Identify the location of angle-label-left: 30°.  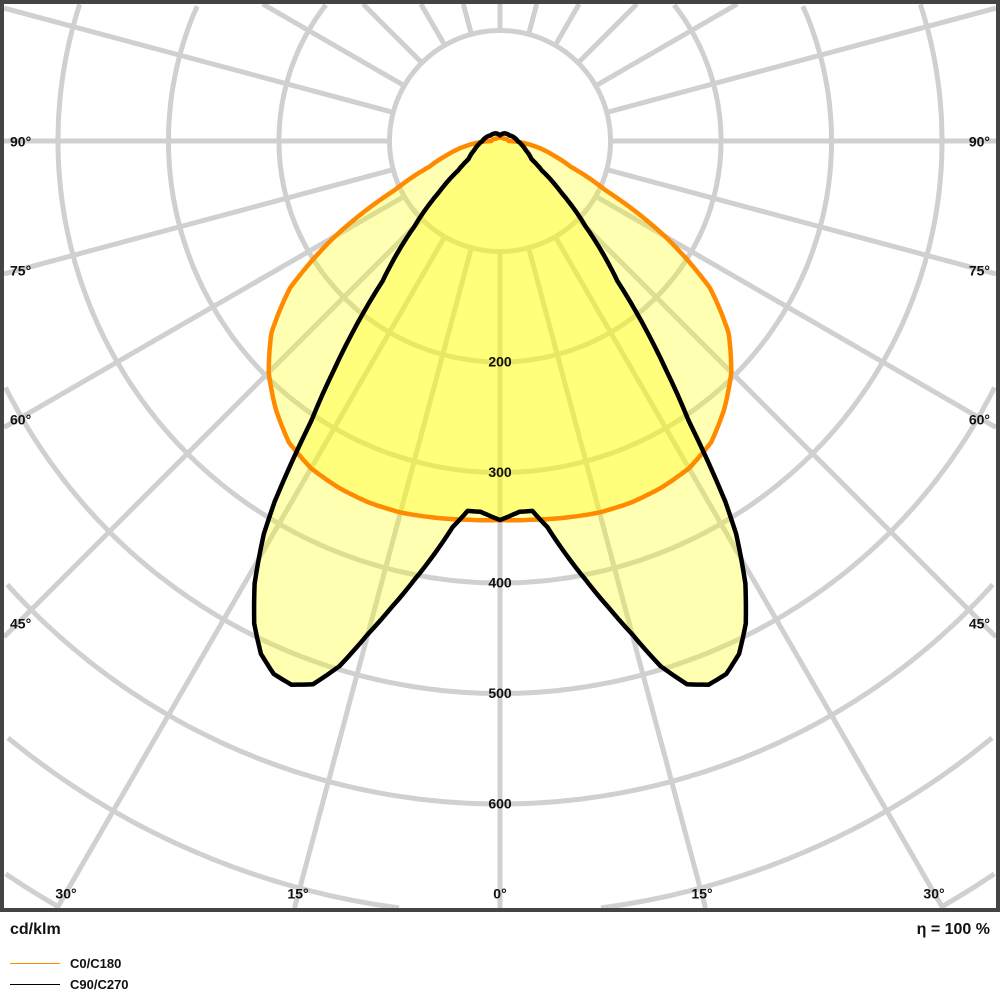
(65, 894).